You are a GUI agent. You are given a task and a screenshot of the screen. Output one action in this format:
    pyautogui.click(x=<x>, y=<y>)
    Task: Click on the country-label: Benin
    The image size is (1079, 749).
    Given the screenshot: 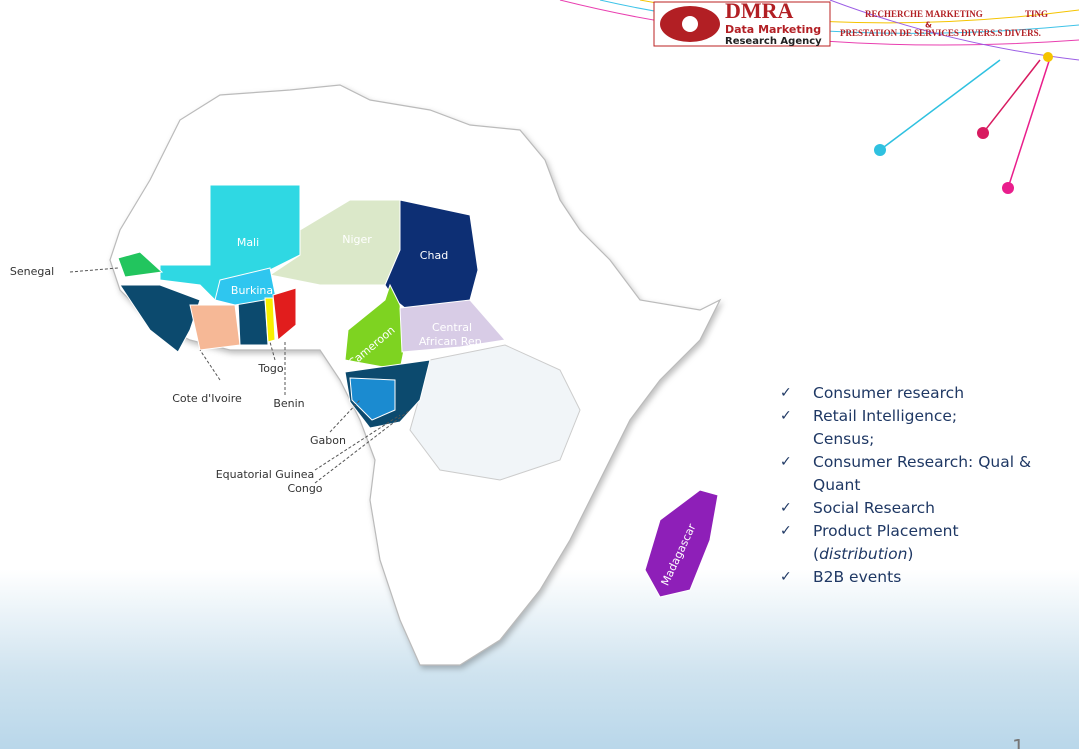 What is the action you would take?
    pyautogui.click(x=288, y=403)
    